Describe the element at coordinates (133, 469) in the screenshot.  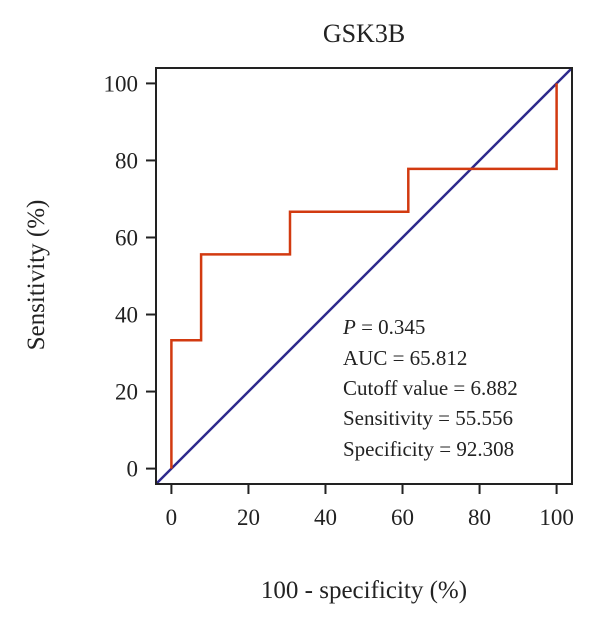
I see `y-tick-label: 0` at that location.